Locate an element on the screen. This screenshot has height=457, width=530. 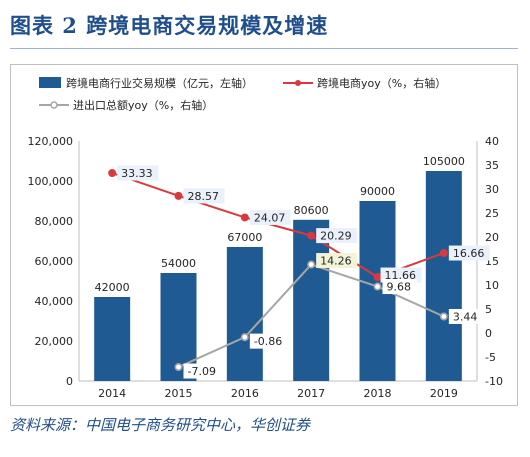
red-data-label: 33.33 is located at coordinates (136, 173).